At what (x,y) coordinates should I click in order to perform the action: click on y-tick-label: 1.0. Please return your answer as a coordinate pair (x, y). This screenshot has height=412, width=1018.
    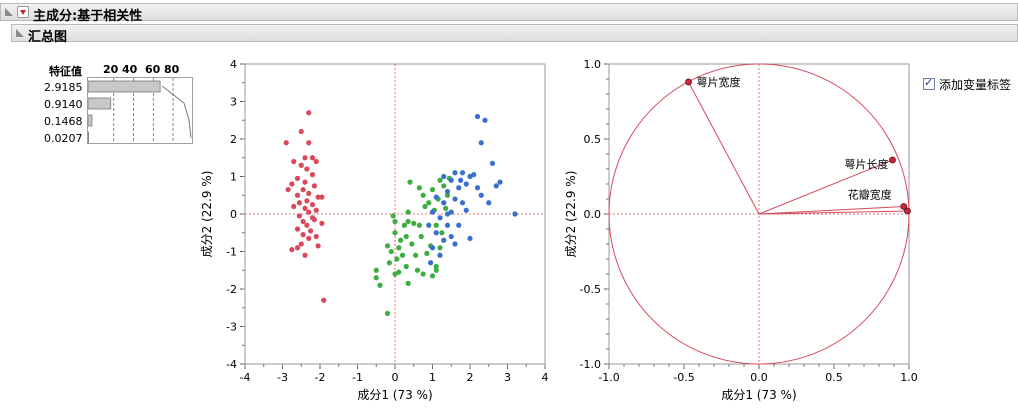
    Looking at the image, I should click on (593, 64).